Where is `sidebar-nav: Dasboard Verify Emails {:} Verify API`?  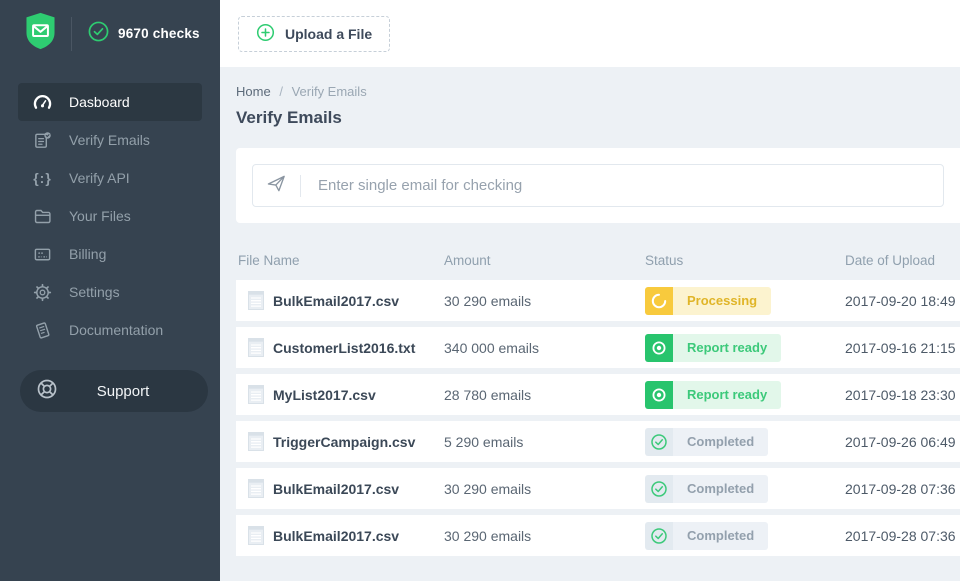 sidebar-nav: Dasboard Verify Emails {:} Verify API is located at coordinates (110, 216).